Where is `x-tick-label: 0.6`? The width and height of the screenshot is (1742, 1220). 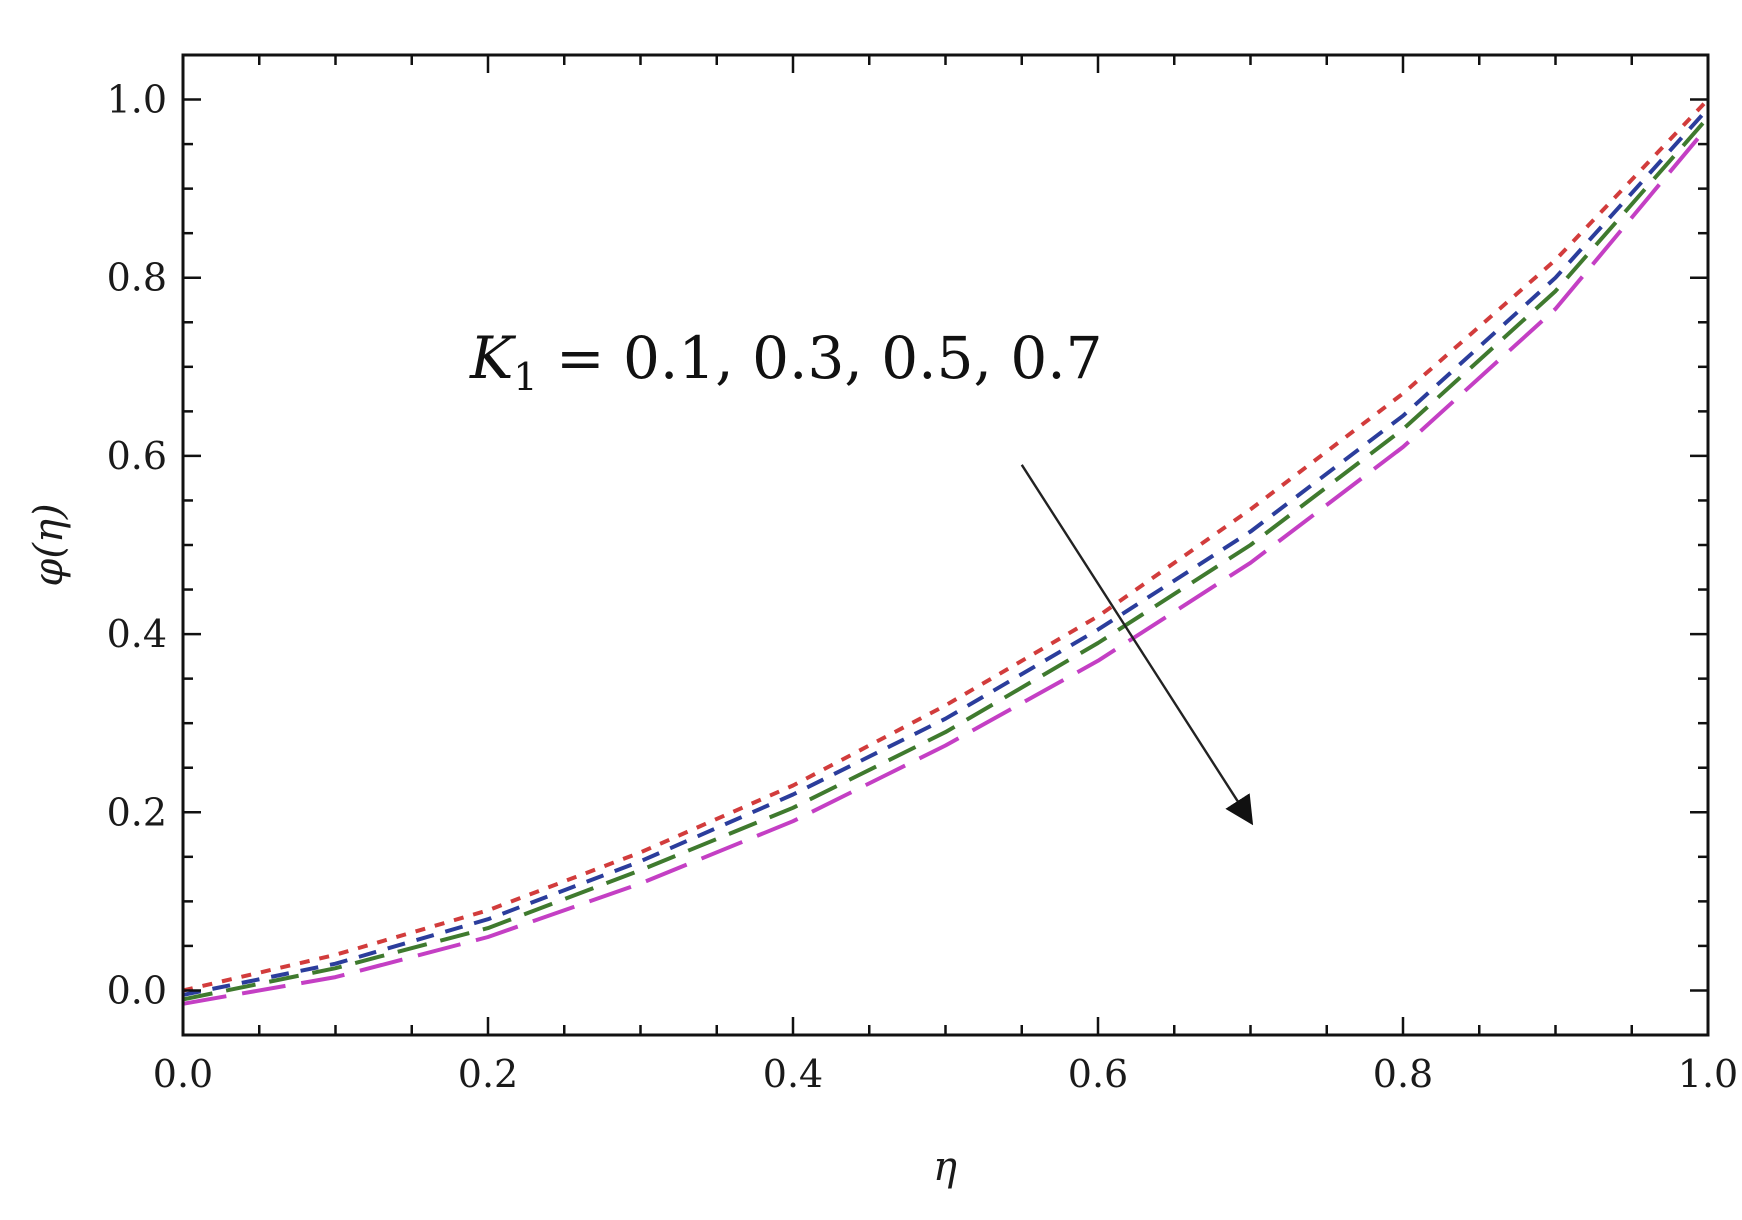 x-tick-label: 0.6 is located at coordinates (1098, 1074).